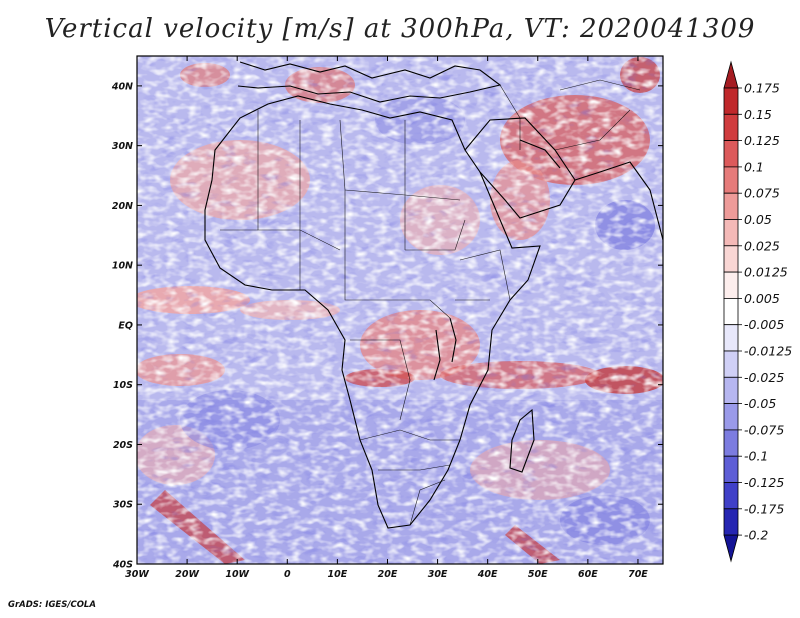 The image size is (800, 618). Describe the element at coordinates (122, 266) in the screenshot. I see `y-tick-label: 10N` at that location.